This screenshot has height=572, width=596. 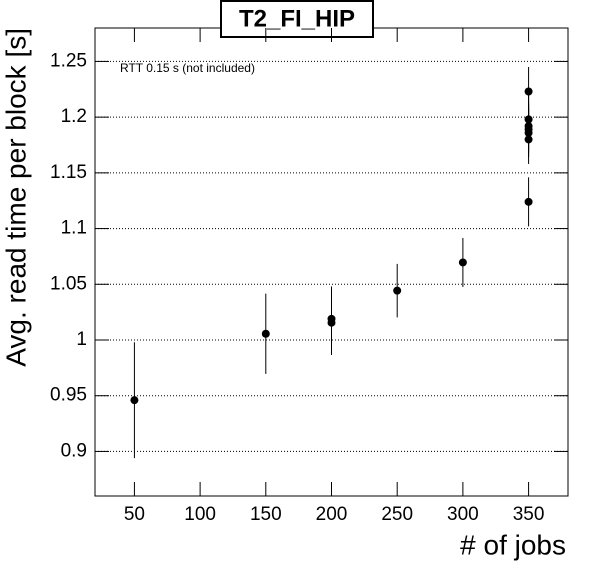 I want to click on y-axis-label: Avg. read time per block [s], so click(x=15, y=197).